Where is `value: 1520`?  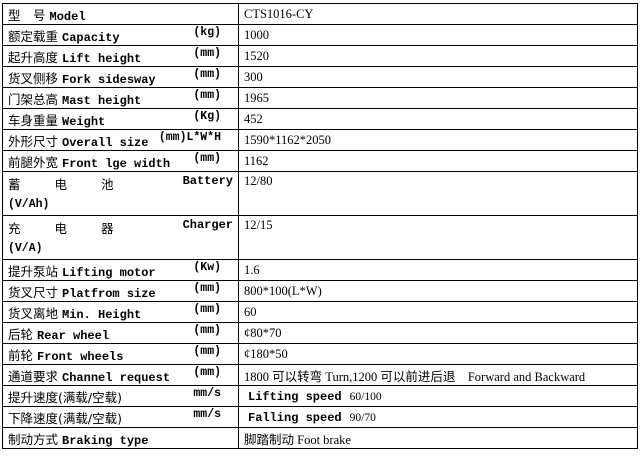
value: 1520 is located at coordinates (256, 55).